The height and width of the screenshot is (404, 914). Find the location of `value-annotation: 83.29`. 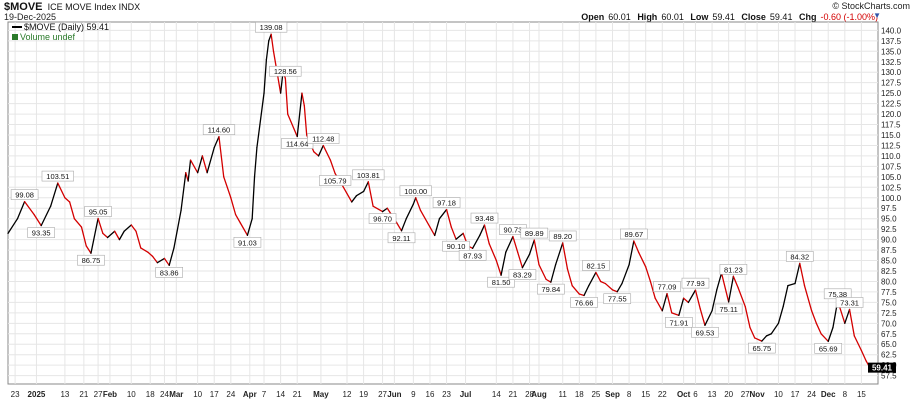

value-annotation: 83.29 is located at coordinates (522, 275).